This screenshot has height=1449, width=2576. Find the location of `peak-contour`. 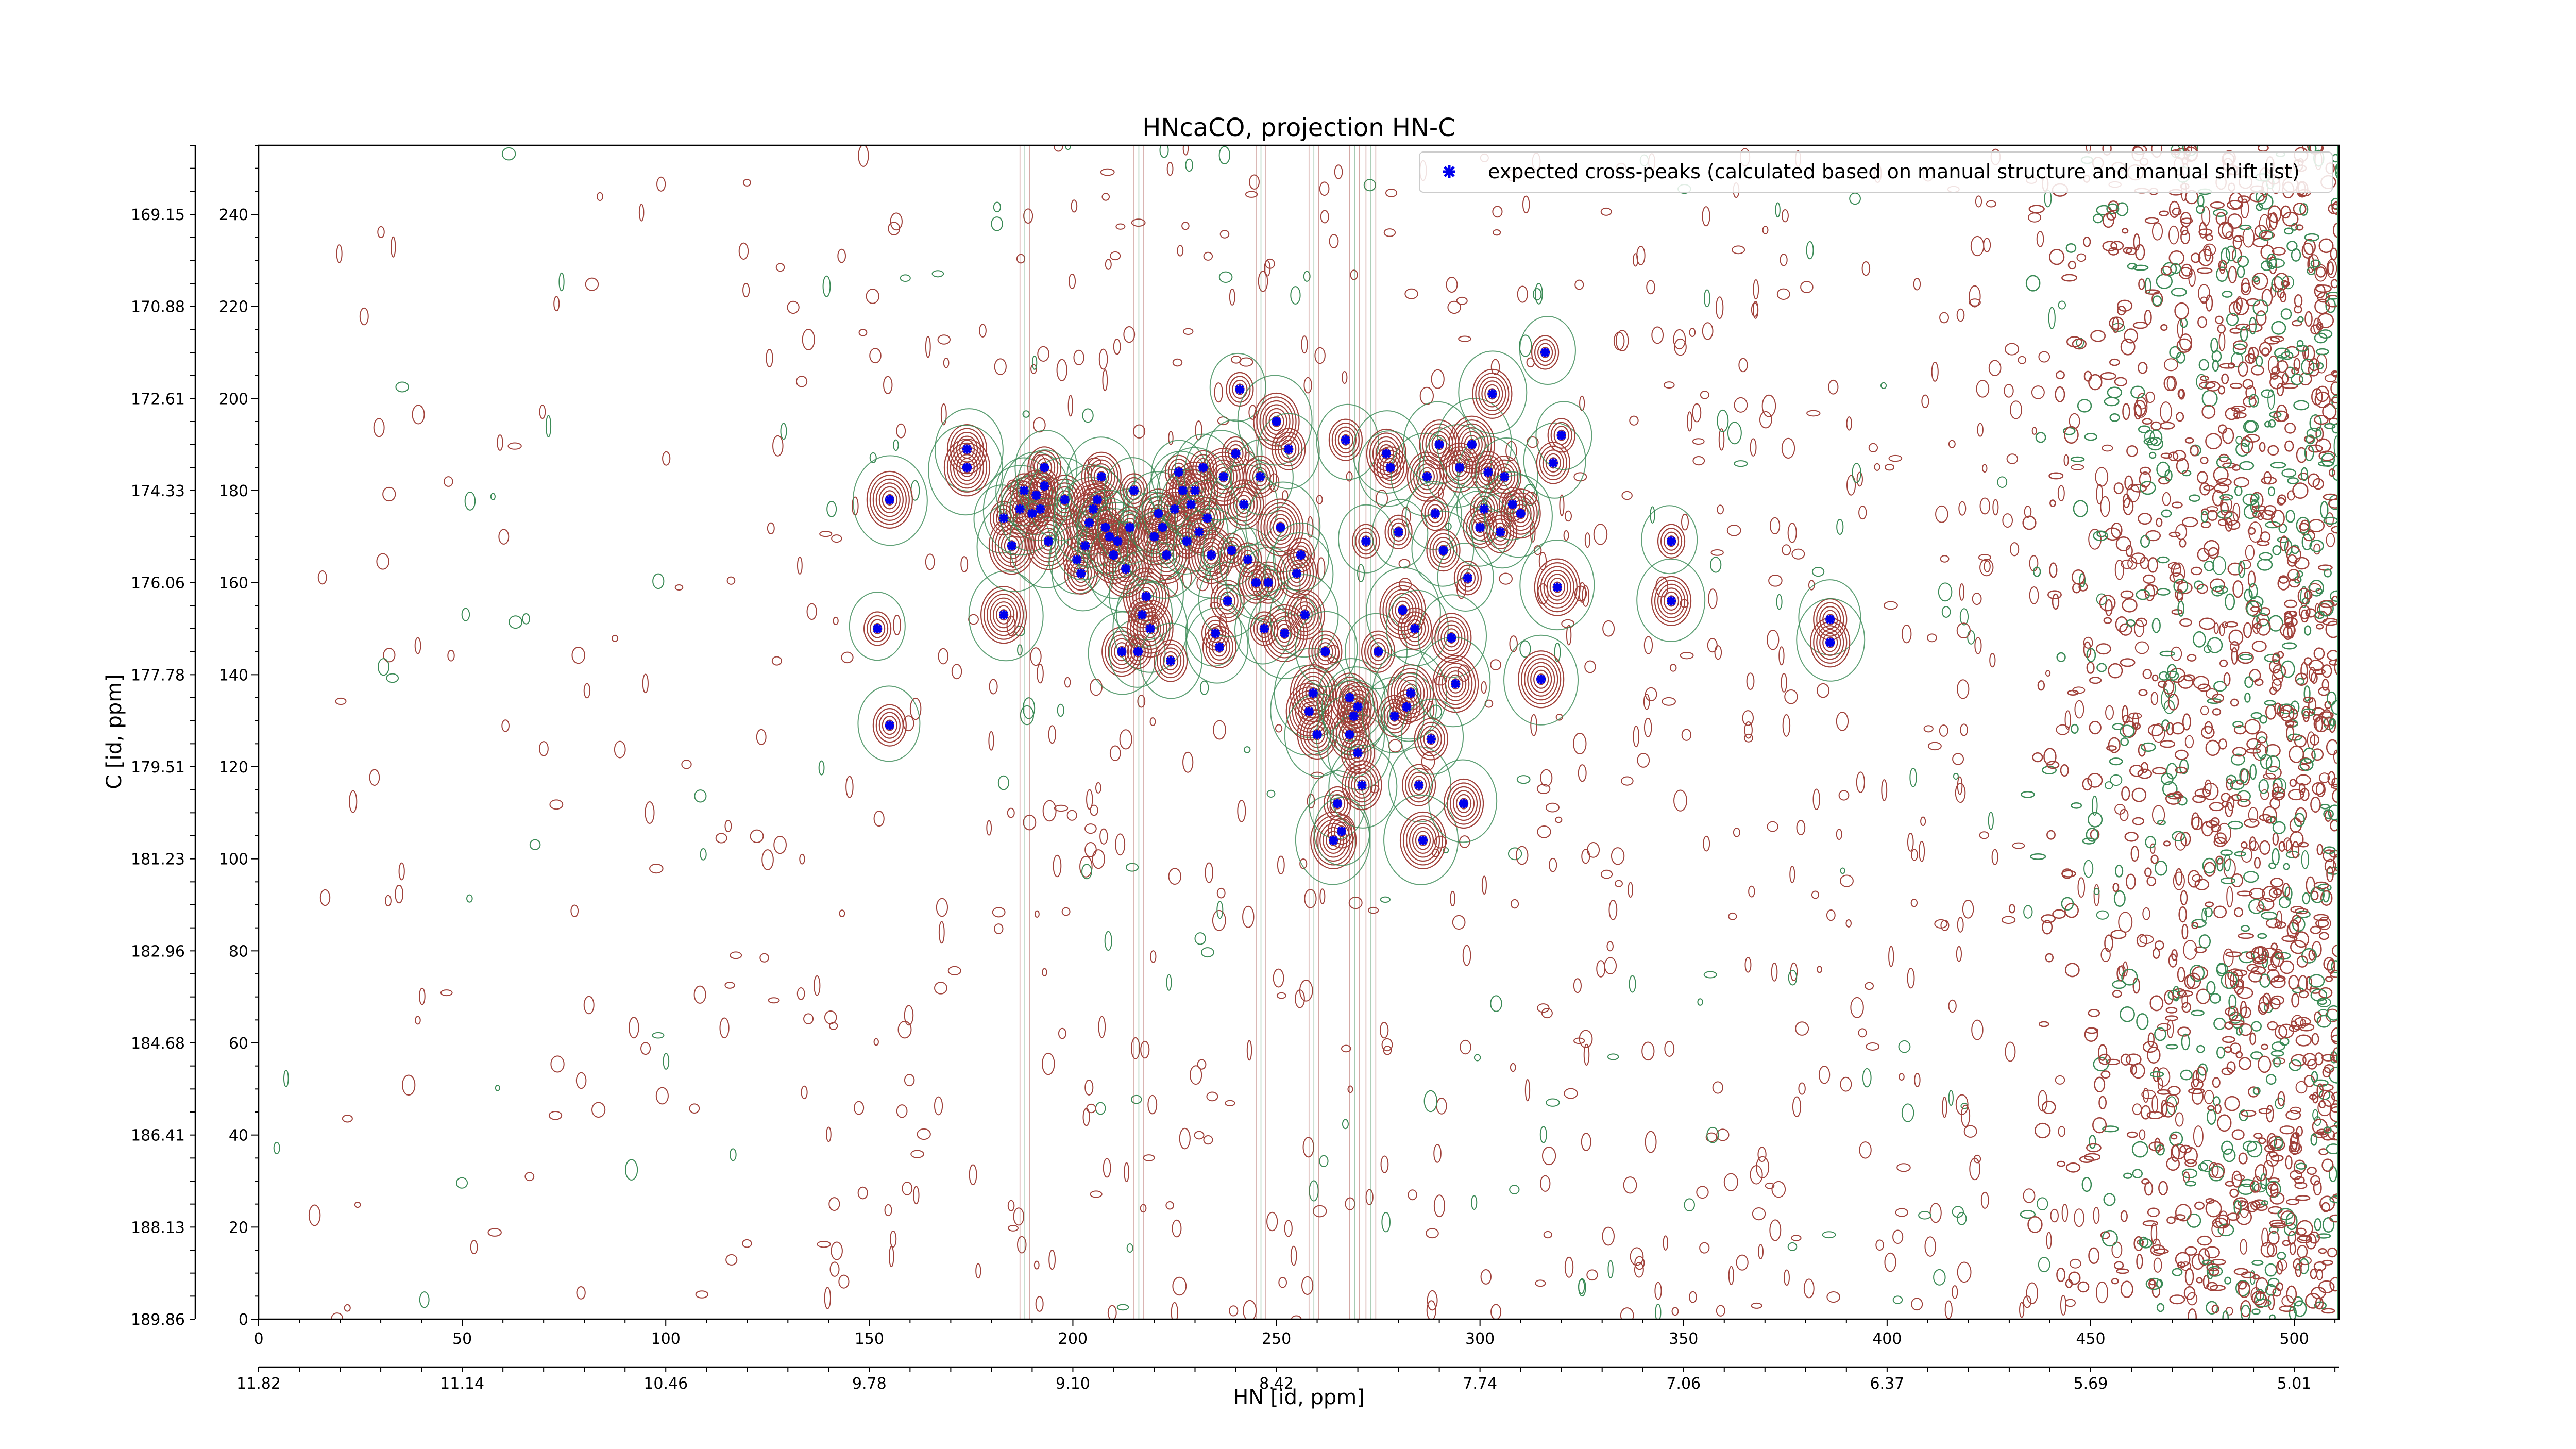

peak-contour is located at coordinates (1006, 616).